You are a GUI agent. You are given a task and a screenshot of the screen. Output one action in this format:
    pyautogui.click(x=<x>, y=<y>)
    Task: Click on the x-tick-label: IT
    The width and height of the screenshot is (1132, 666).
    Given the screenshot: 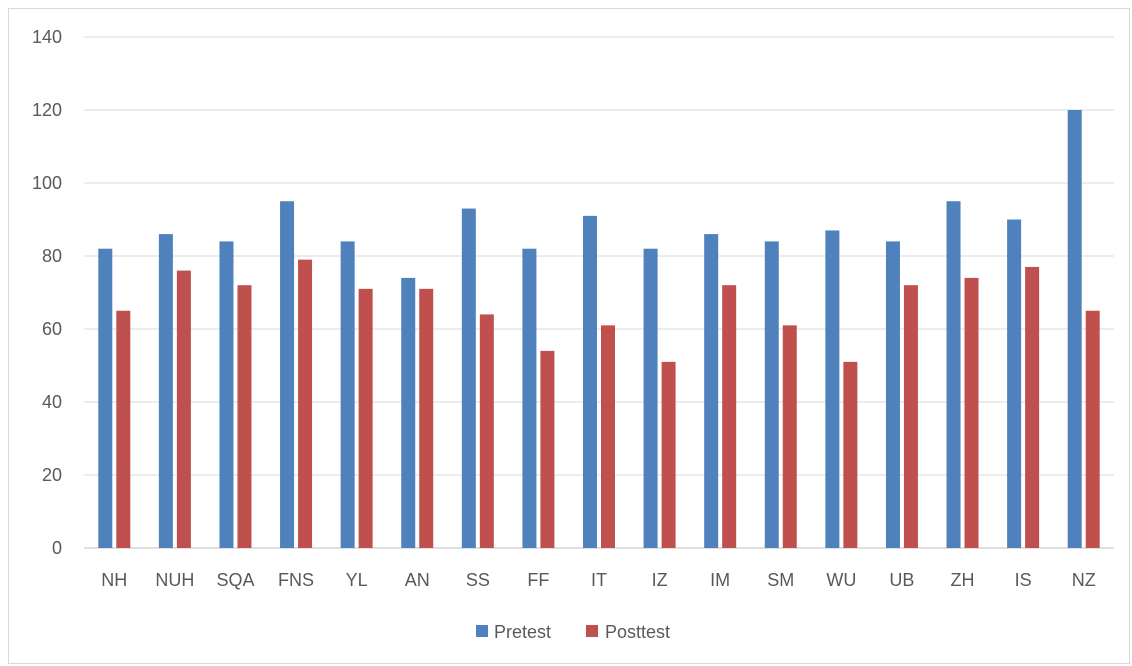 What is the action you would take?
    pyautogui.click(x=599, y=580)
    